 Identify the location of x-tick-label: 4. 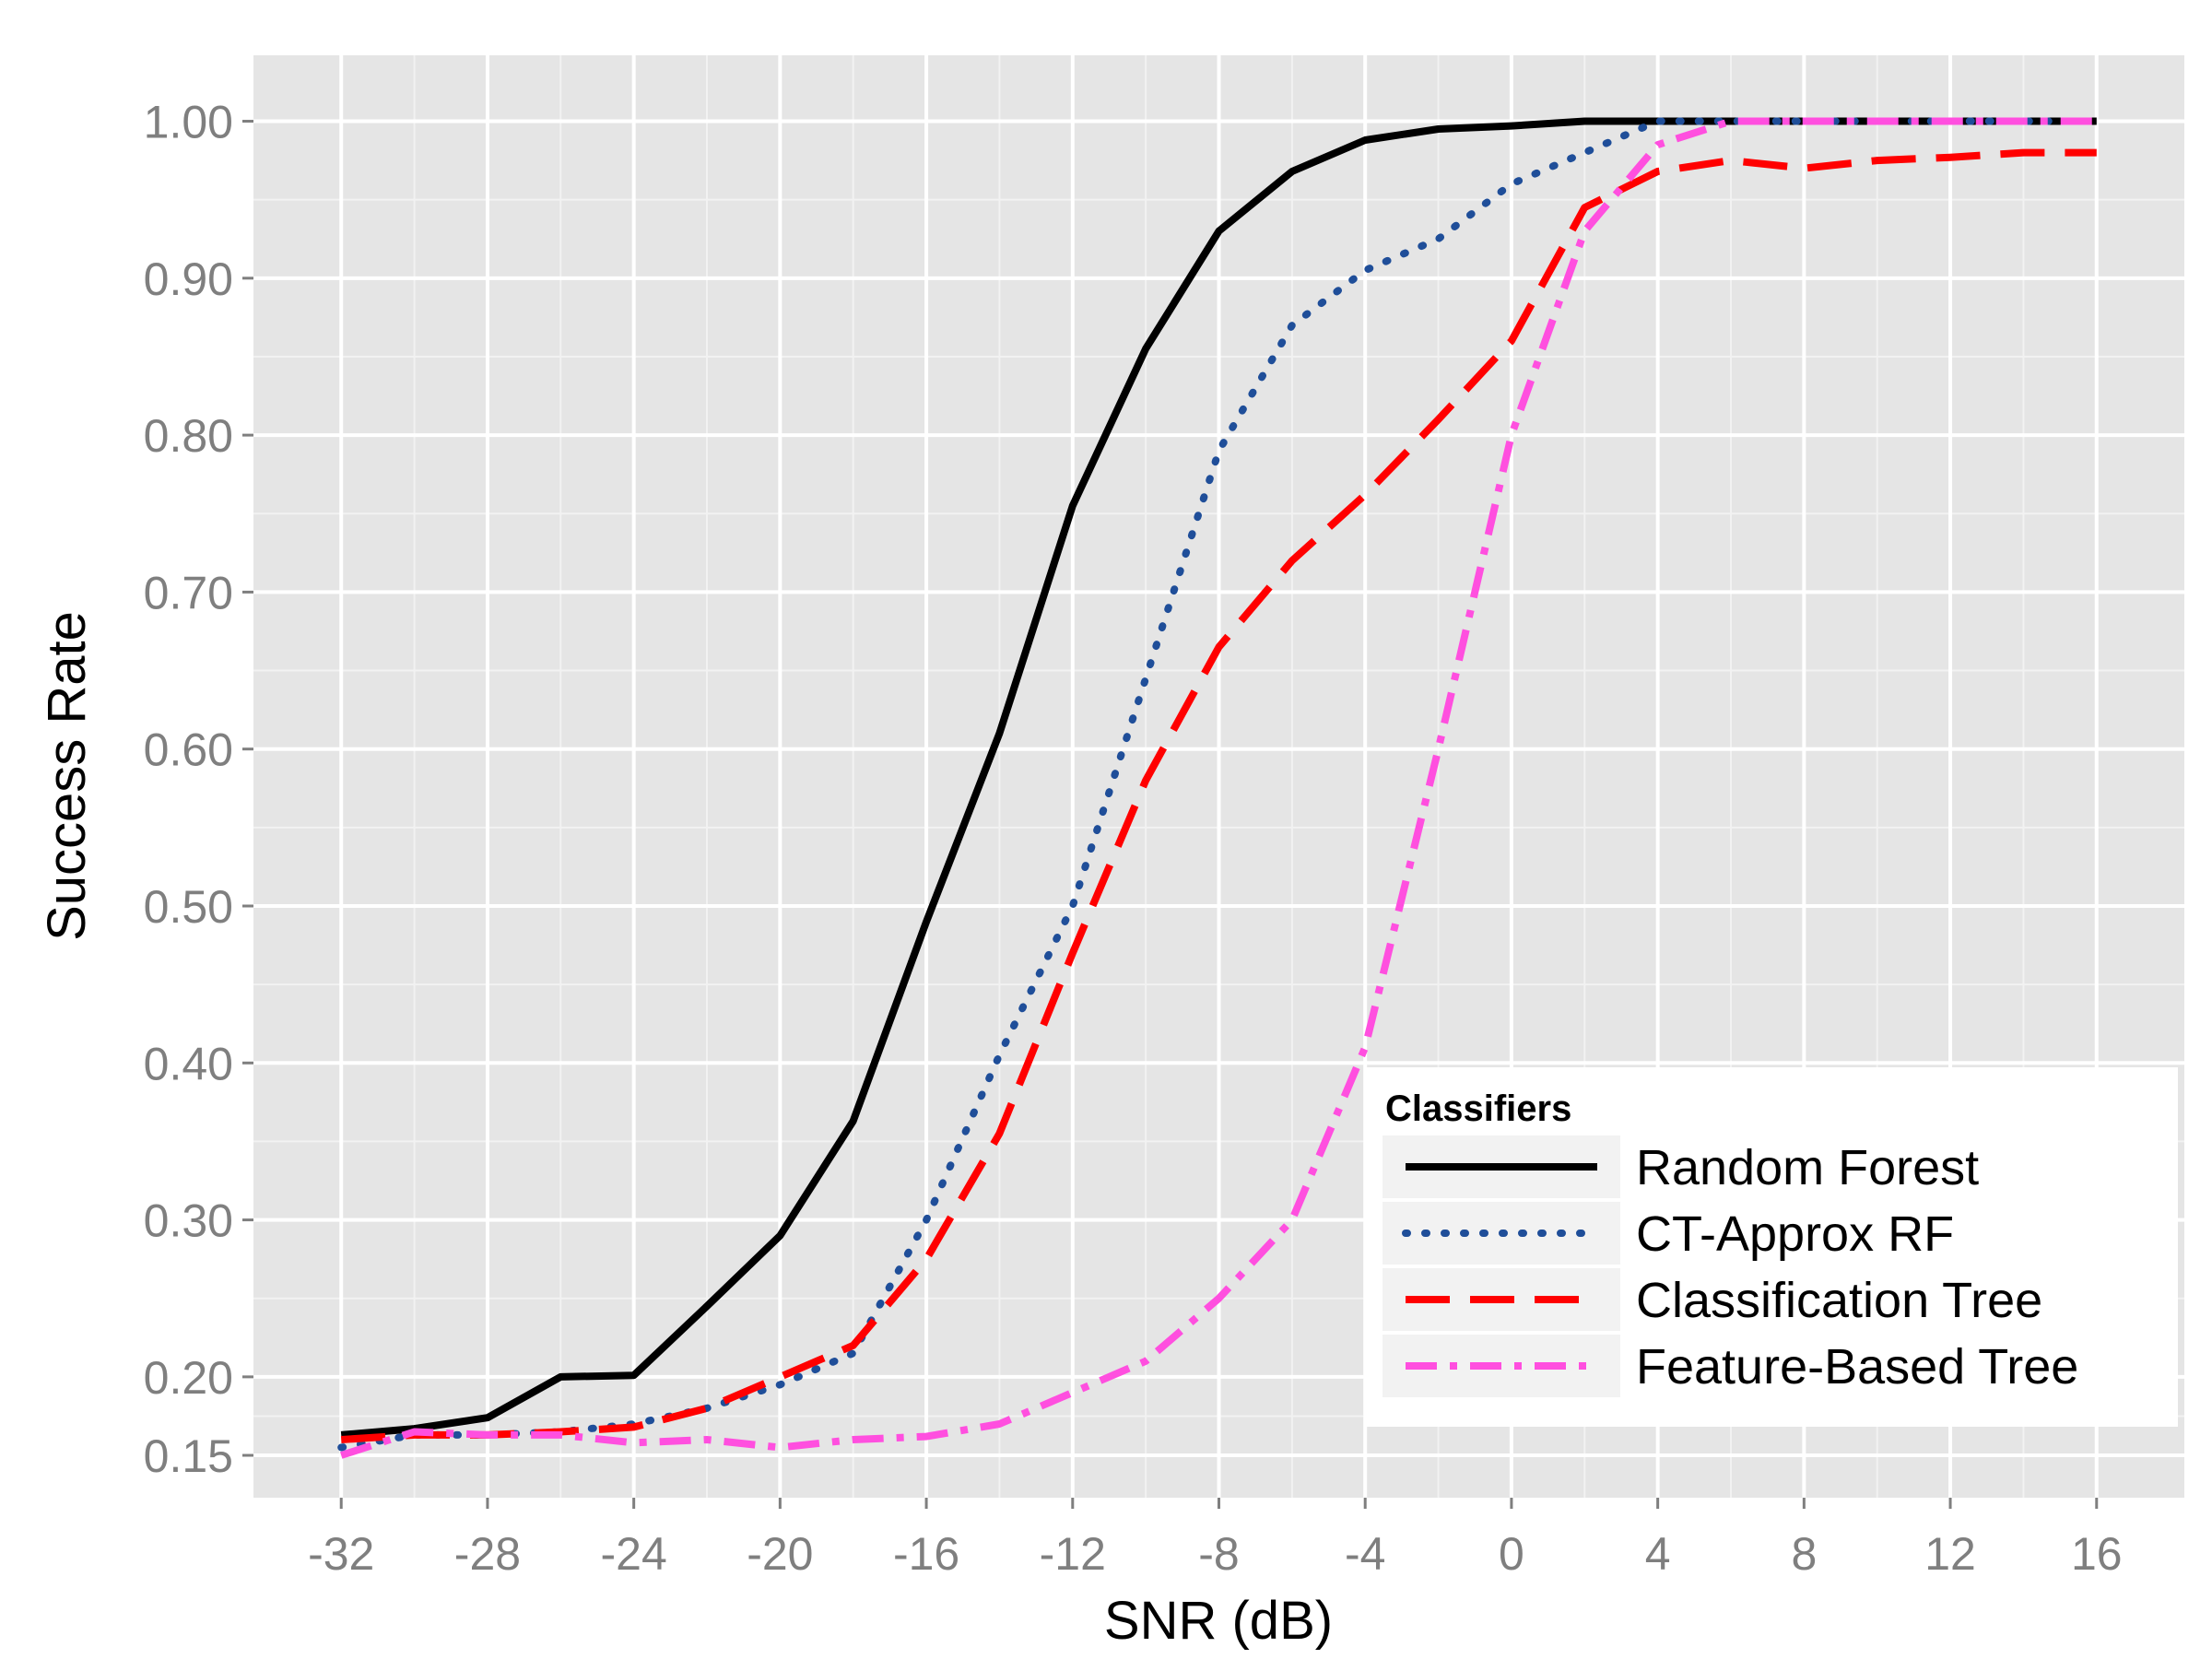
(1658, 1554).